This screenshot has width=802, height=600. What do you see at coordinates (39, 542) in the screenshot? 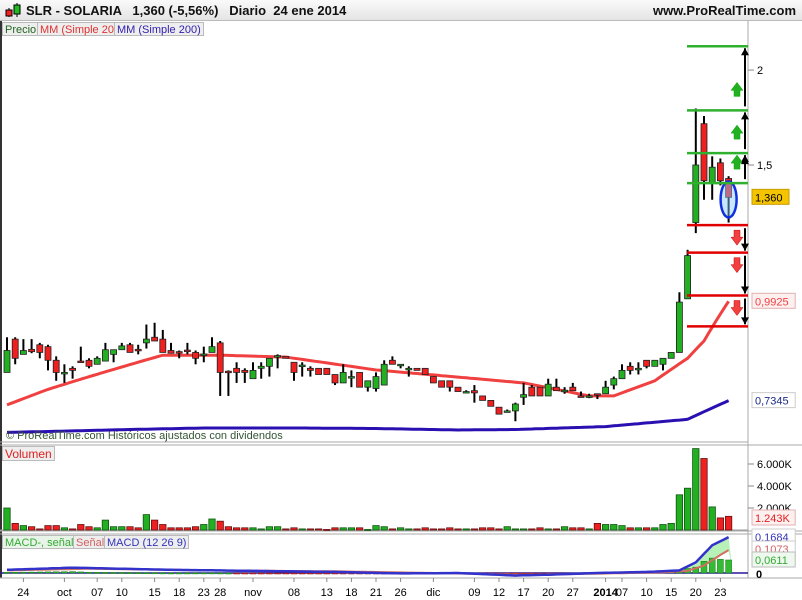
I see `legend-macd-hist: MACD-, señal` at bounding box center [39, 542].